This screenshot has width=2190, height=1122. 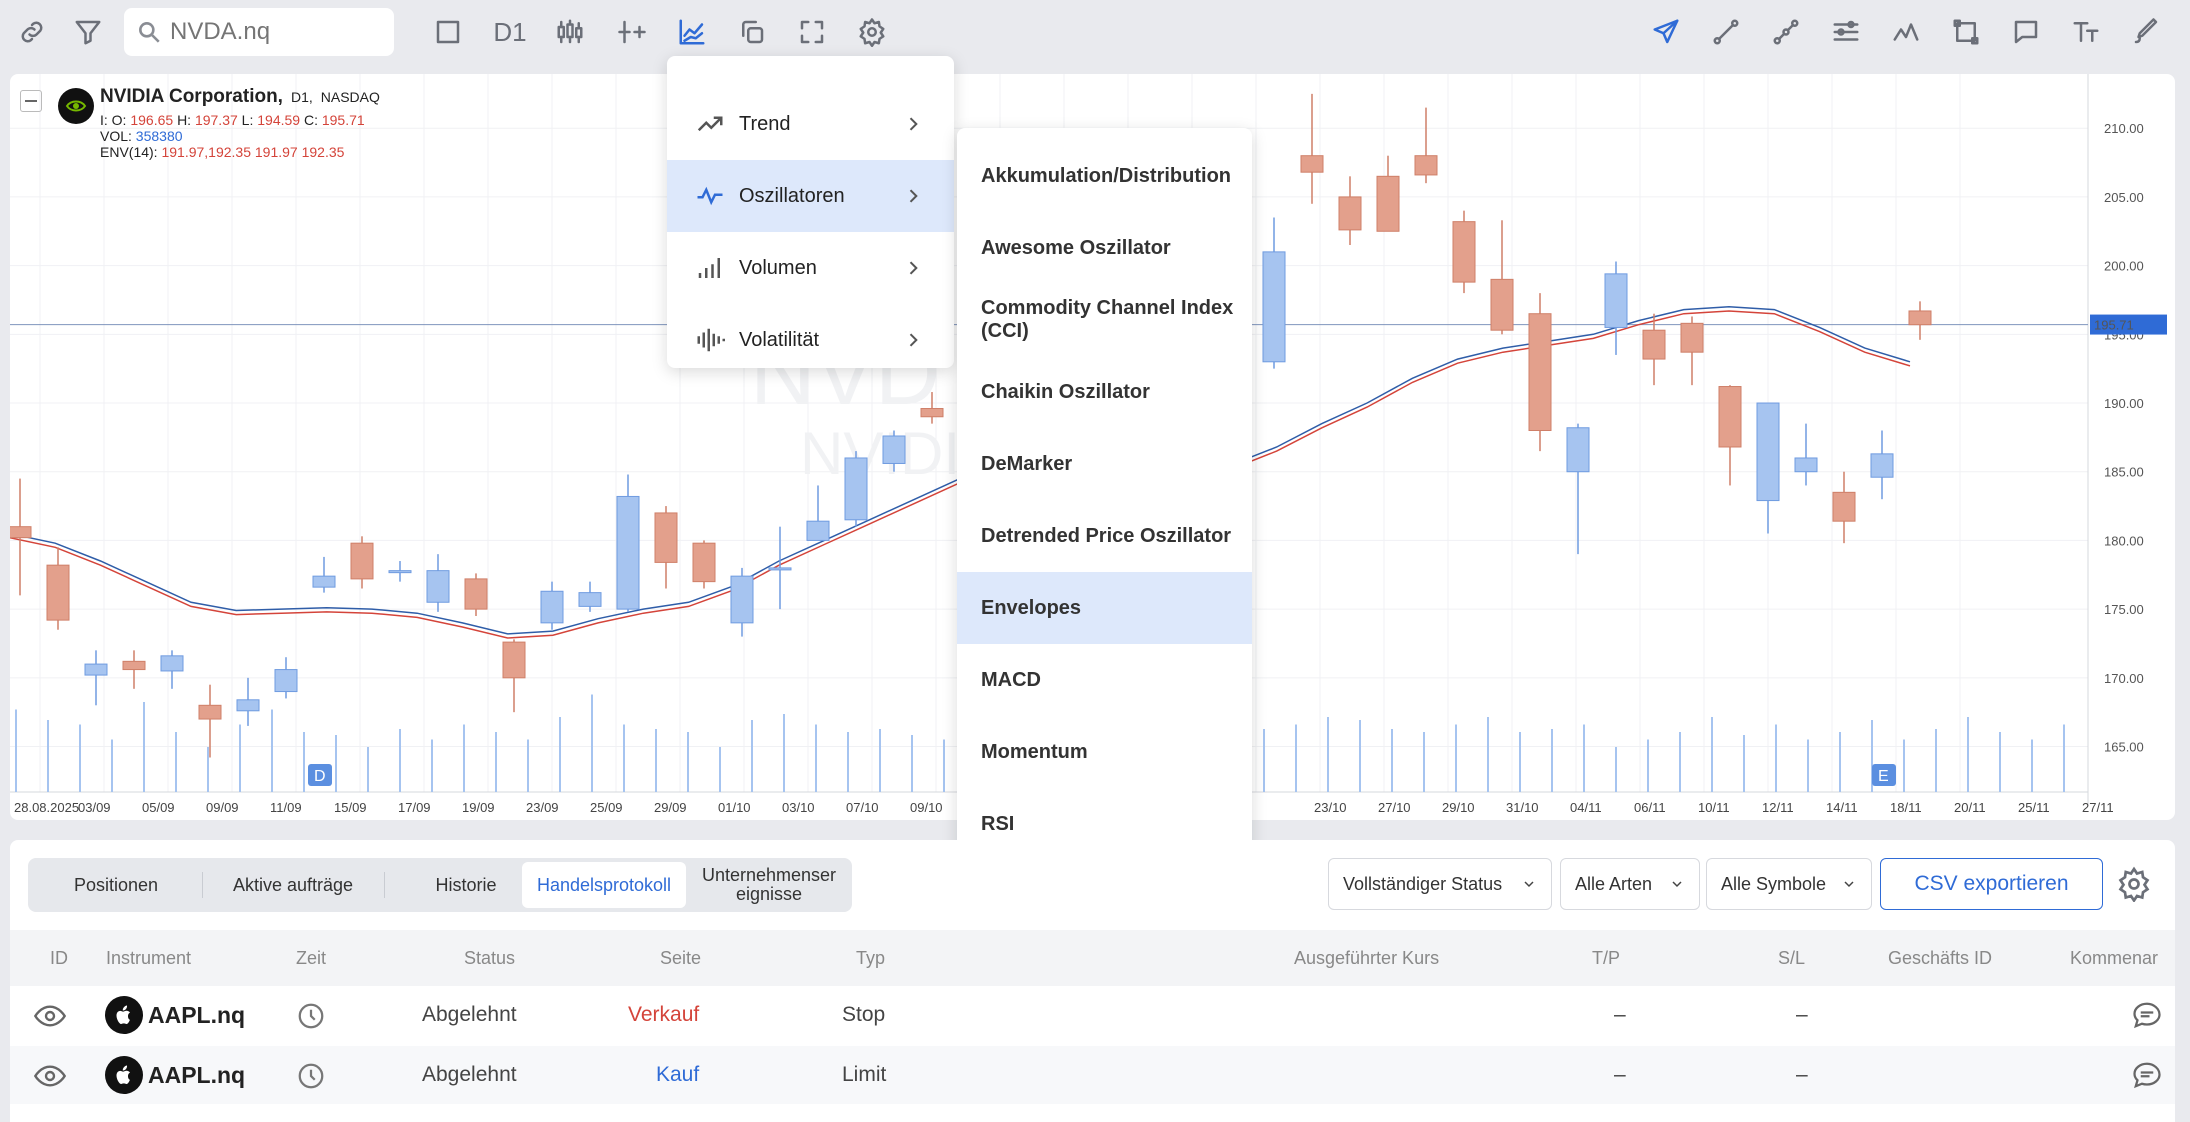 I want to click on tab-divider, so click(x=202, y=885).